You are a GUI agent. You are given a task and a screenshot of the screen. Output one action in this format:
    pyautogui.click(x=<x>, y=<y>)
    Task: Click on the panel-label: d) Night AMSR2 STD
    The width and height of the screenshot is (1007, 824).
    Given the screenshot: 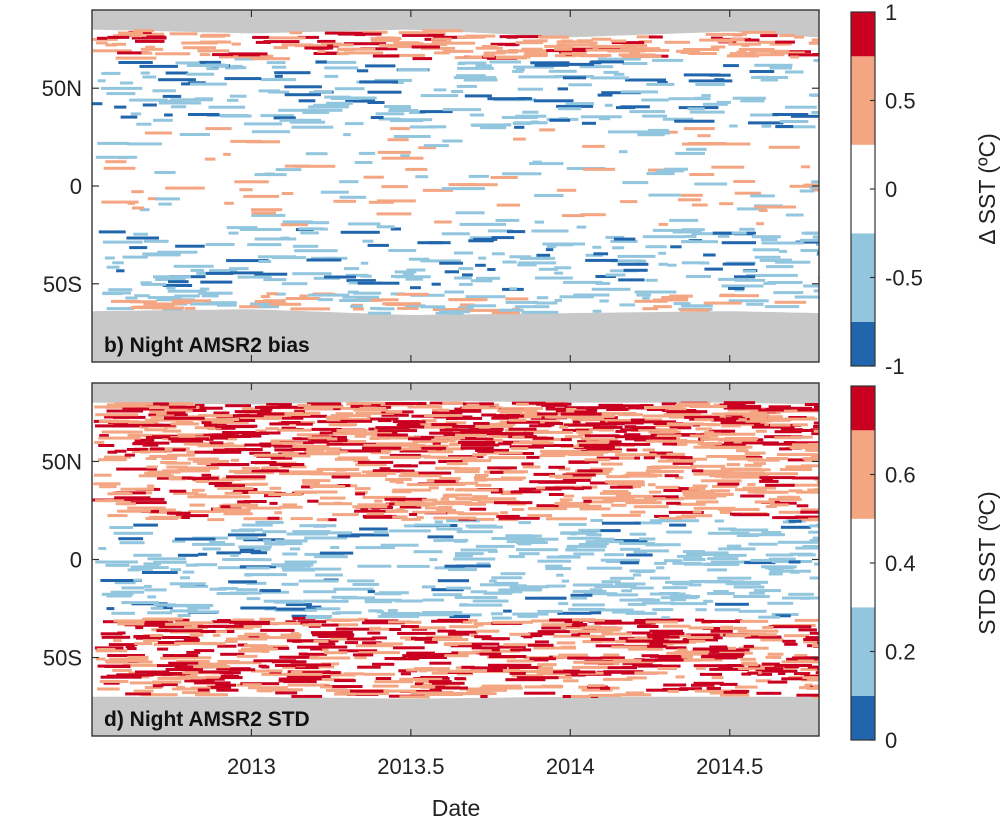 What is the action you would take?
    pyautogui.click(x=207, y=719)
    